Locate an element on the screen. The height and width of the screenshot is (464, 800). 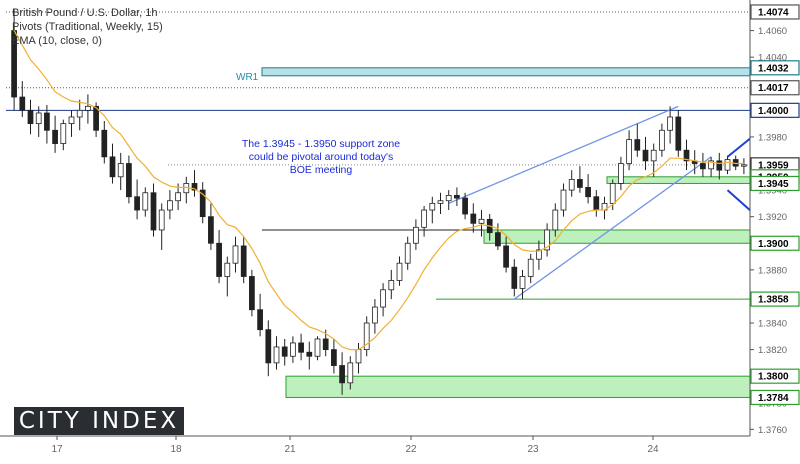
price-label-text-7: 1.3900 is located at coordinates (773, 244).